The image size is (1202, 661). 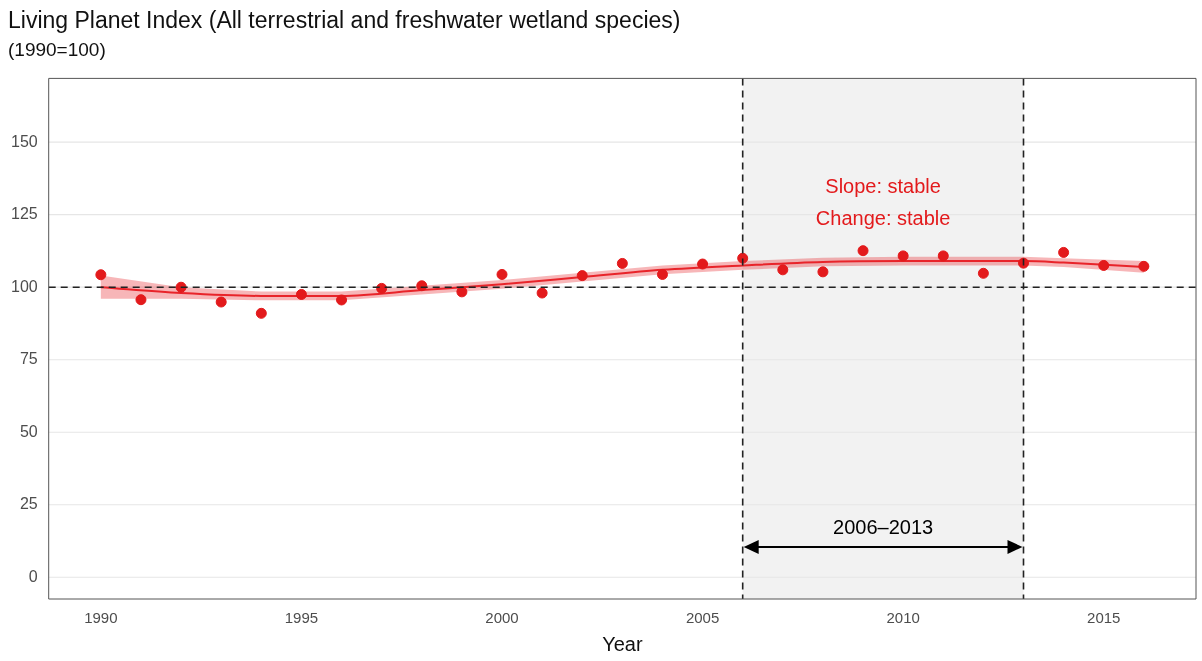 What do you see at coordinates (24, 141) in the screenshot?
I see `y-tick-label: 150` at bounding box center [24, 141].